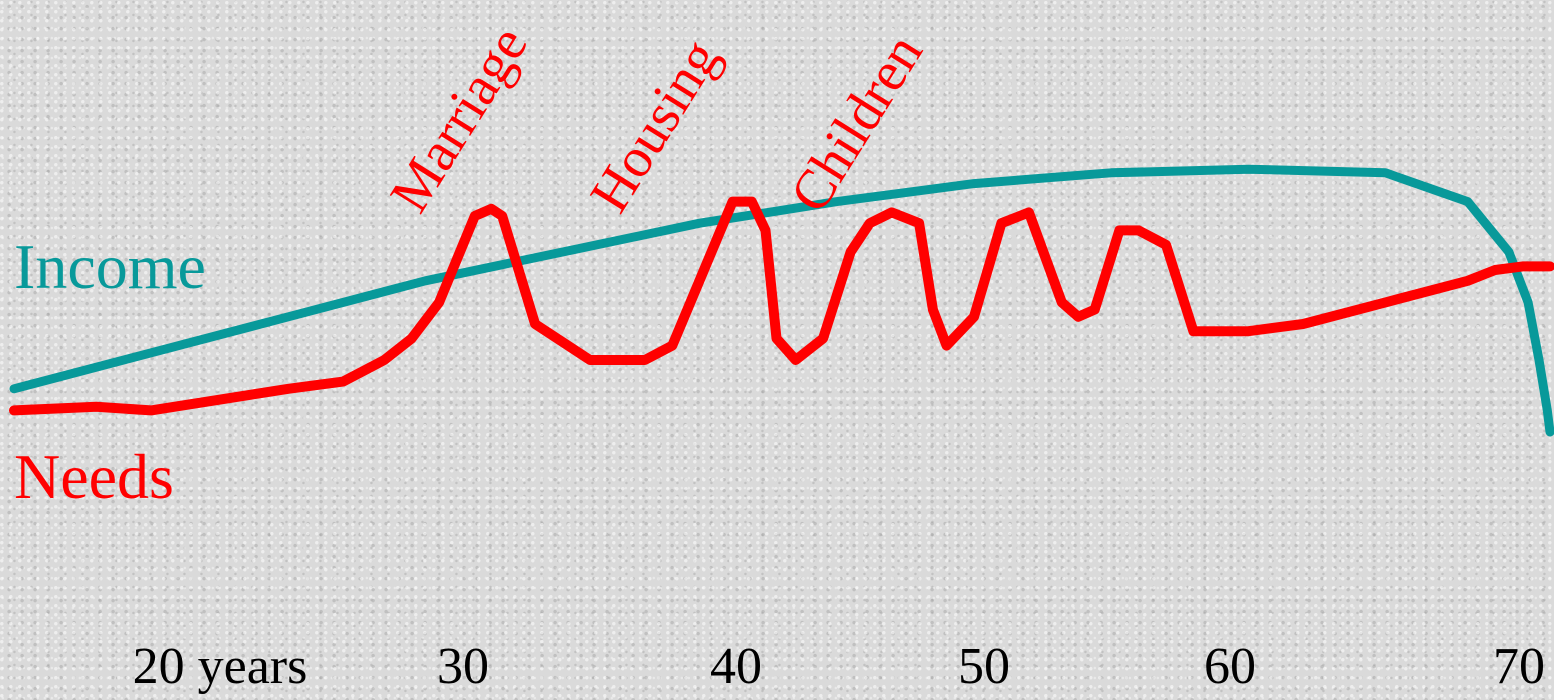  Describe the element at coordinates (1230, 666) in the screenshot. I see `x-tick-label: 60` at that location.